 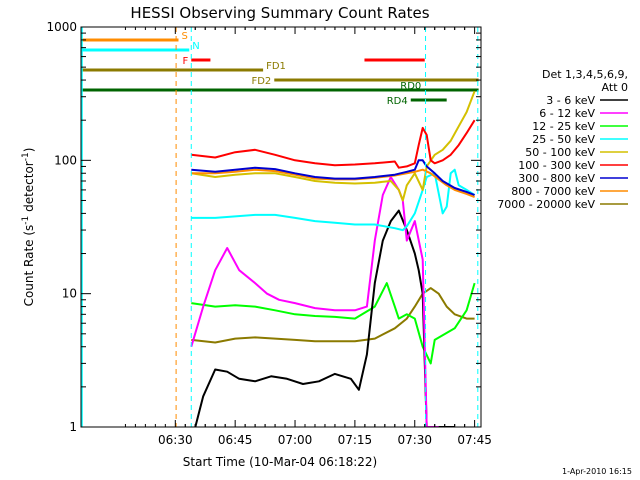 What do you see at coordinates (597, 471) in the screenshot?
I see `timestamp-stamp: 1-Apr-2010 16:15` at bounding box center [597, 471].